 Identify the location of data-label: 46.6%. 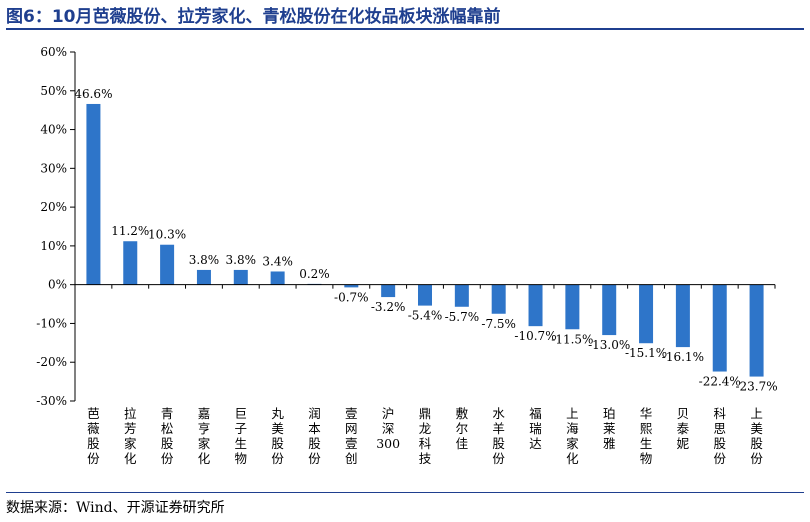
(93, 94).